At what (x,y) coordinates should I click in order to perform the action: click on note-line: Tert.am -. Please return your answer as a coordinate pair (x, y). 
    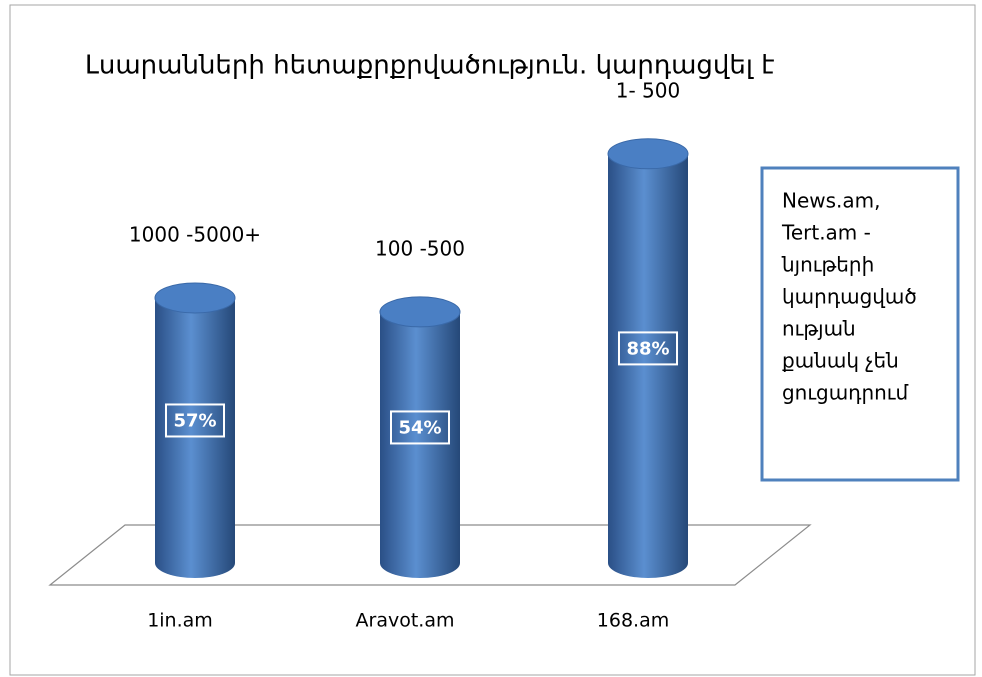
    Looking at the image, I should click on (826, 233).